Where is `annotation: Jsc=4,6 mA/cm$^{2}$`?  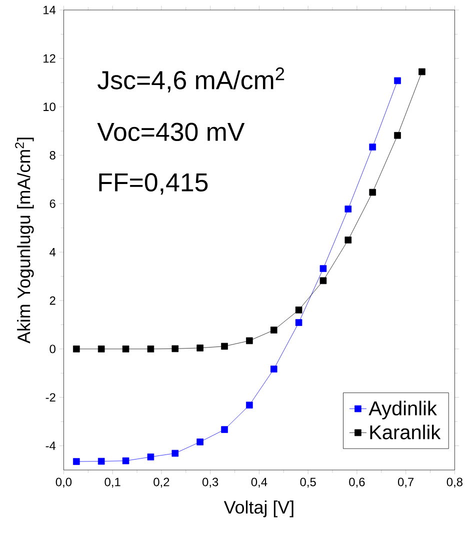
annotation: Jsc=4,6 mA/cm$^{2}$ is located at coordinates (191, 79).